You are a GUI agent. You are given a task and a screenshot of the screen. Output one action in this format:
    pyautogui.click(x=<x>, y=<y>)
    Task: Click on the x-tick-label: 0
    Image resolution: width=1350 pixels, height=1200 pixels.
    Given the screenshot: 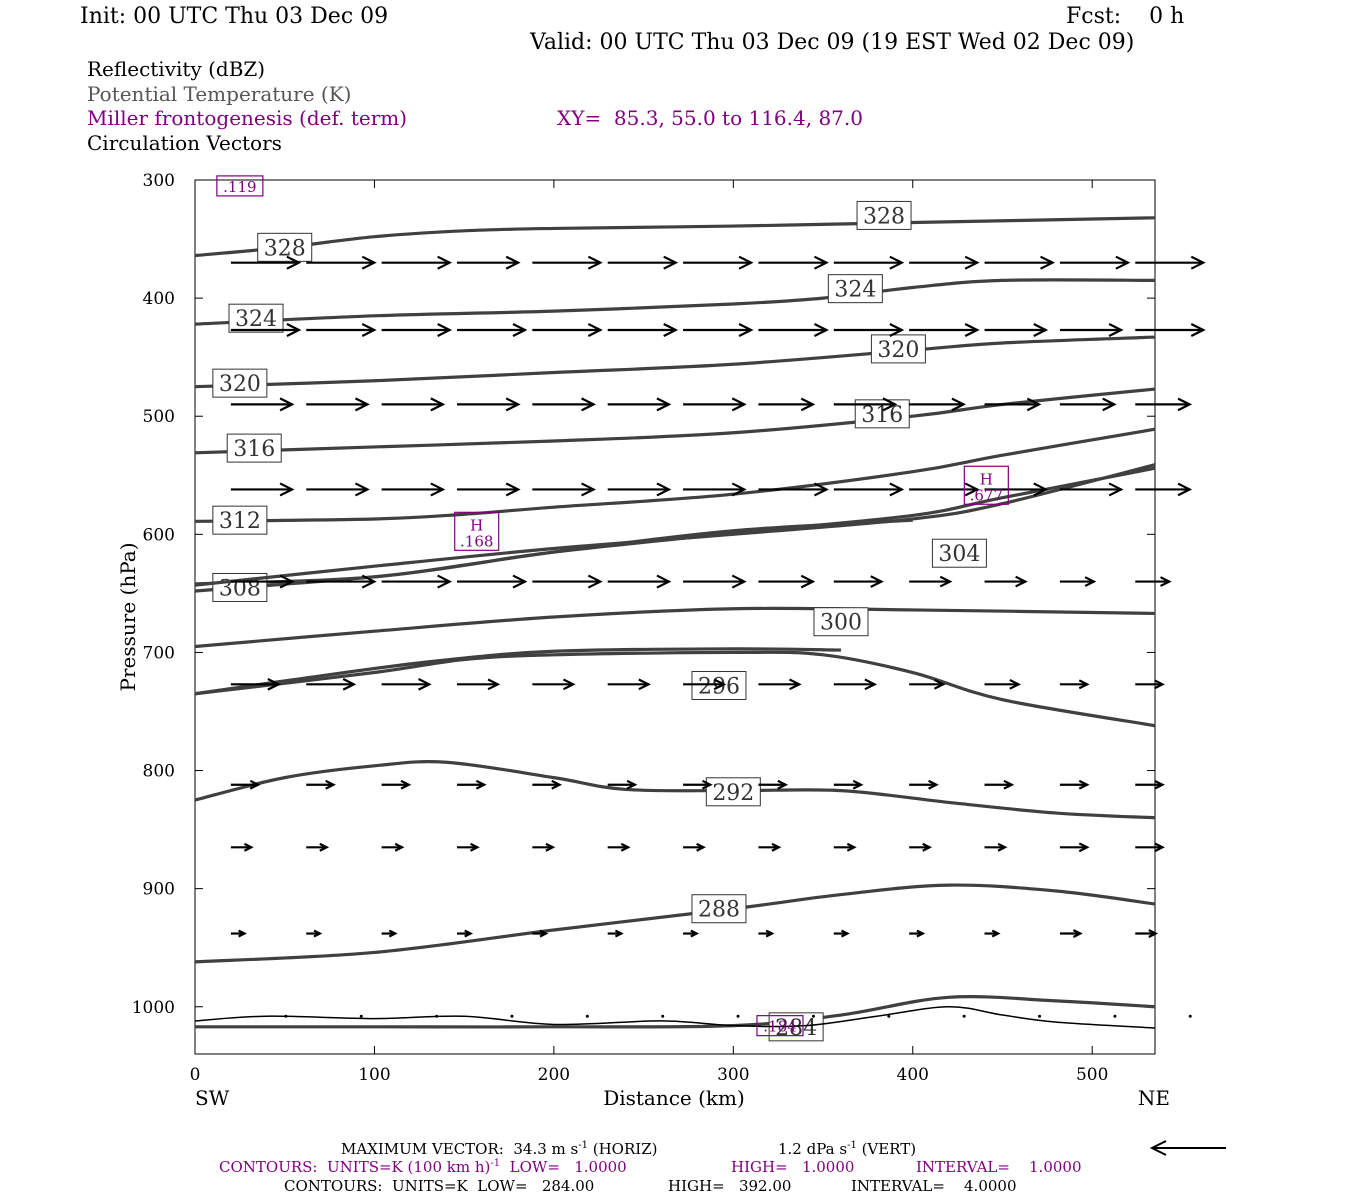 What is the action you would take?
    pyautogui.click(x=195, y=1075)
    